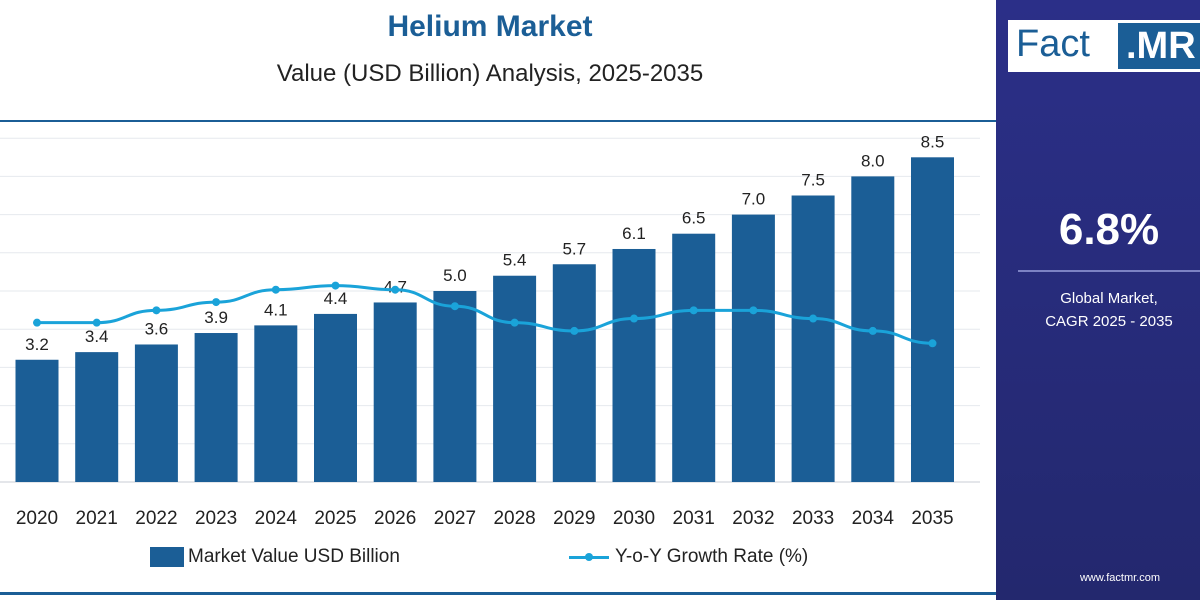 The image size is (1200, 600). I want to click on cagr-label-line1: Global Market,, so click(1109, 298).